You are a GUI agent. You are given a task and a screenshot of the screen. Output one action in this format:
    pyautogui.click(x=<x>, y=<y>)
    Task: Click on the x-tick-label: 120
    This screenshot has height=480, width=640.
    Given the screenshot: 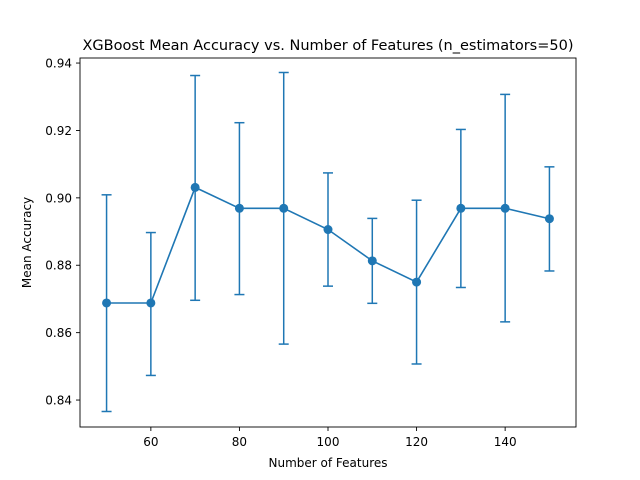 What is the action you would take?
    pyautogui.click(x=416, y=442)
    